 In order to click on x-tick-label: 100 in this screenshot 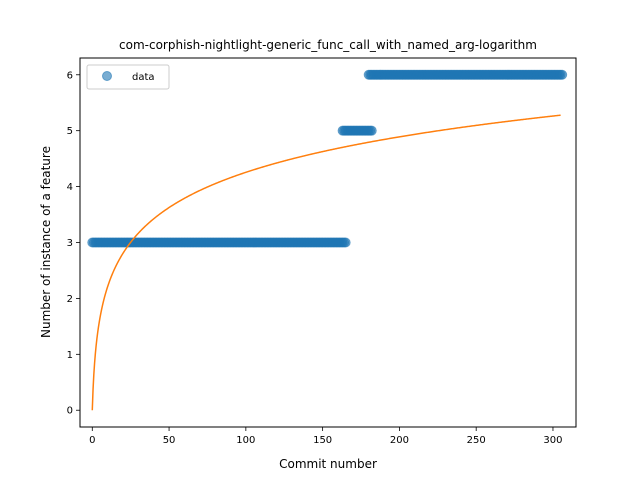, I will do `click(245, 440)`.